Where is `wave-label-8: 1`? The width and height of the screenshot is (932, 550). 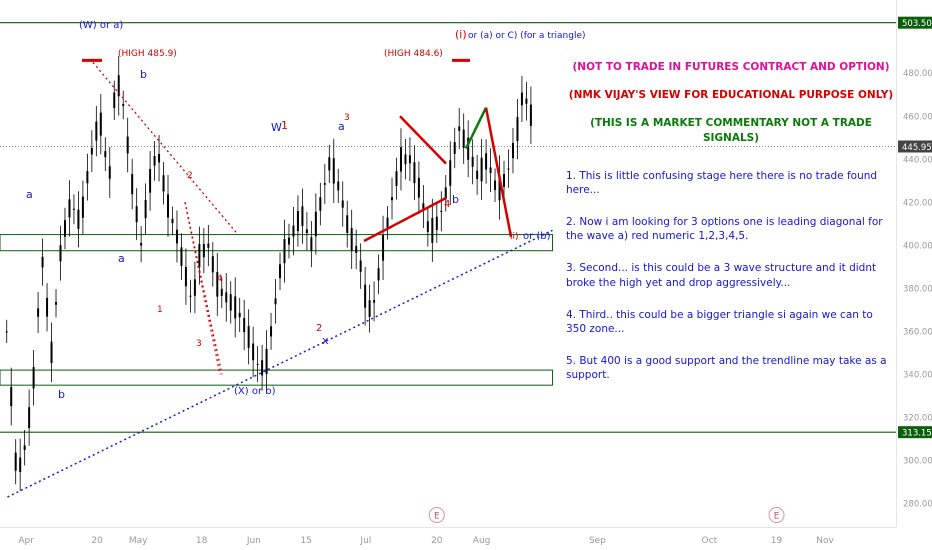
wave-label-8: 1 is located at coordinates (160, 310).